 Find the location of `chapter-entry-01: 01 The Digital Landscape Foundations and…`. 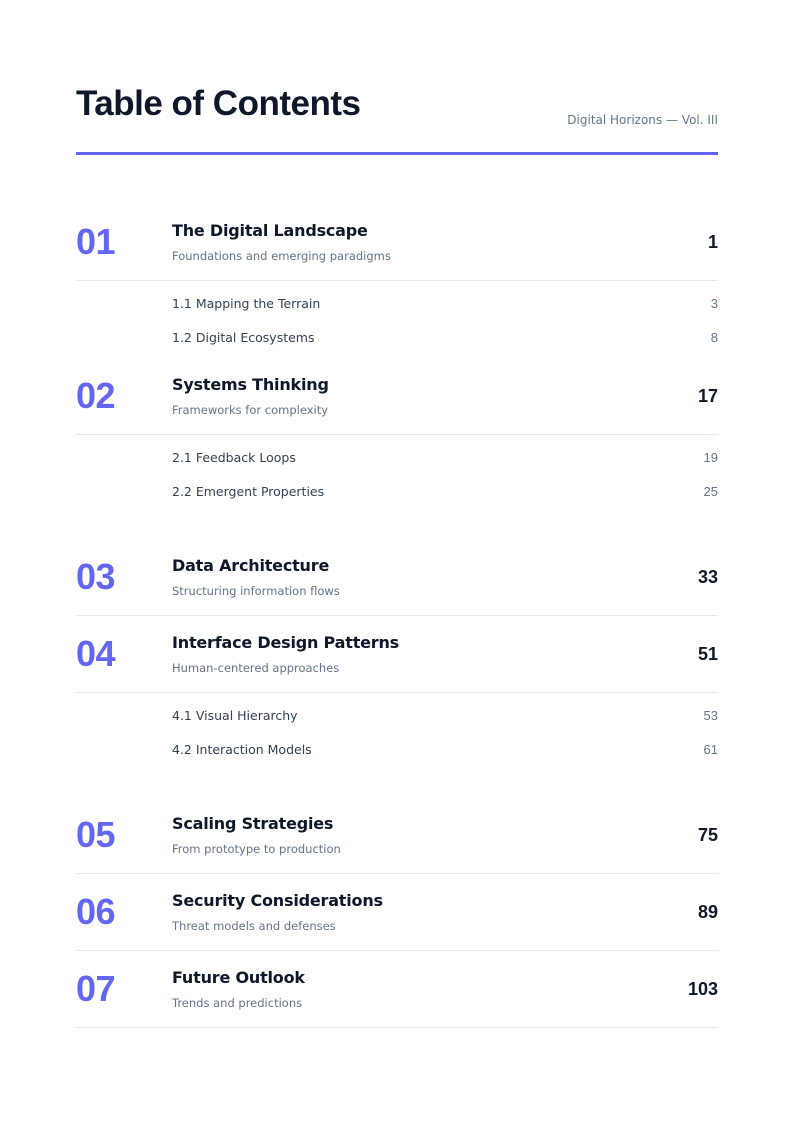

chapter-entry-01: 01 The Digital Landscape Foundations and… is located at coordinates (397, 246).